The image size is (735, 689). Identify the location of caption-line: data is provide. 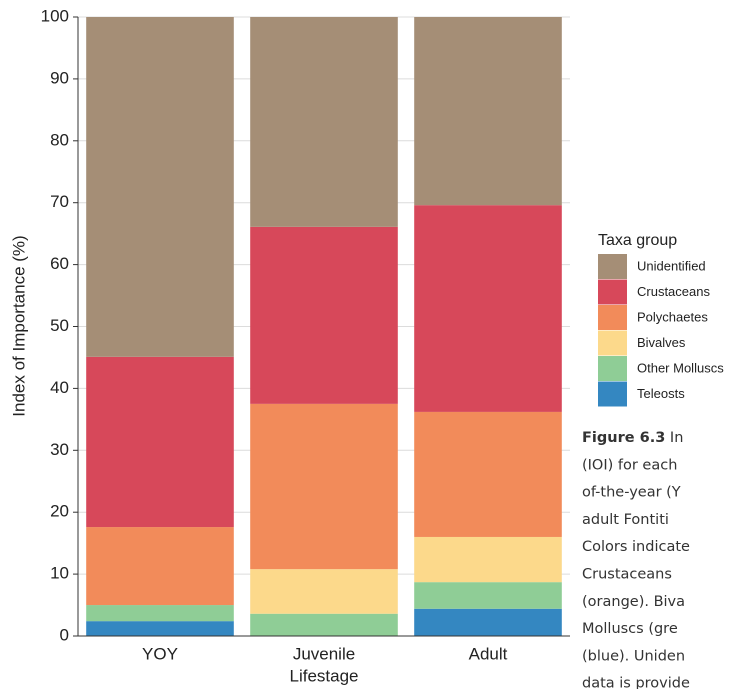
(636, 682).